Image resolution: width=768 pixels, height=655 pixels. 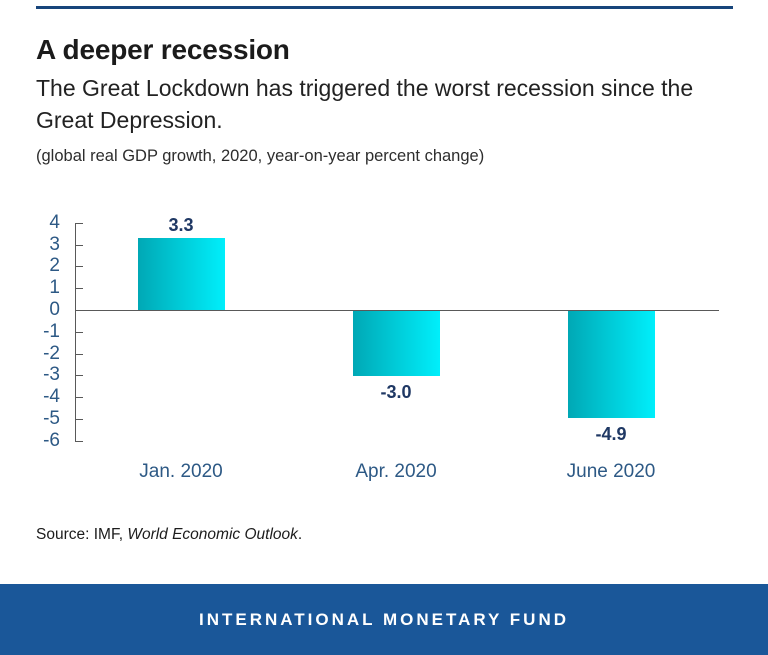 What do you see at coordinates (181, 225) in the screenshot?
I see `bar-value-label: 3.3` at bounding box center [181, 225].